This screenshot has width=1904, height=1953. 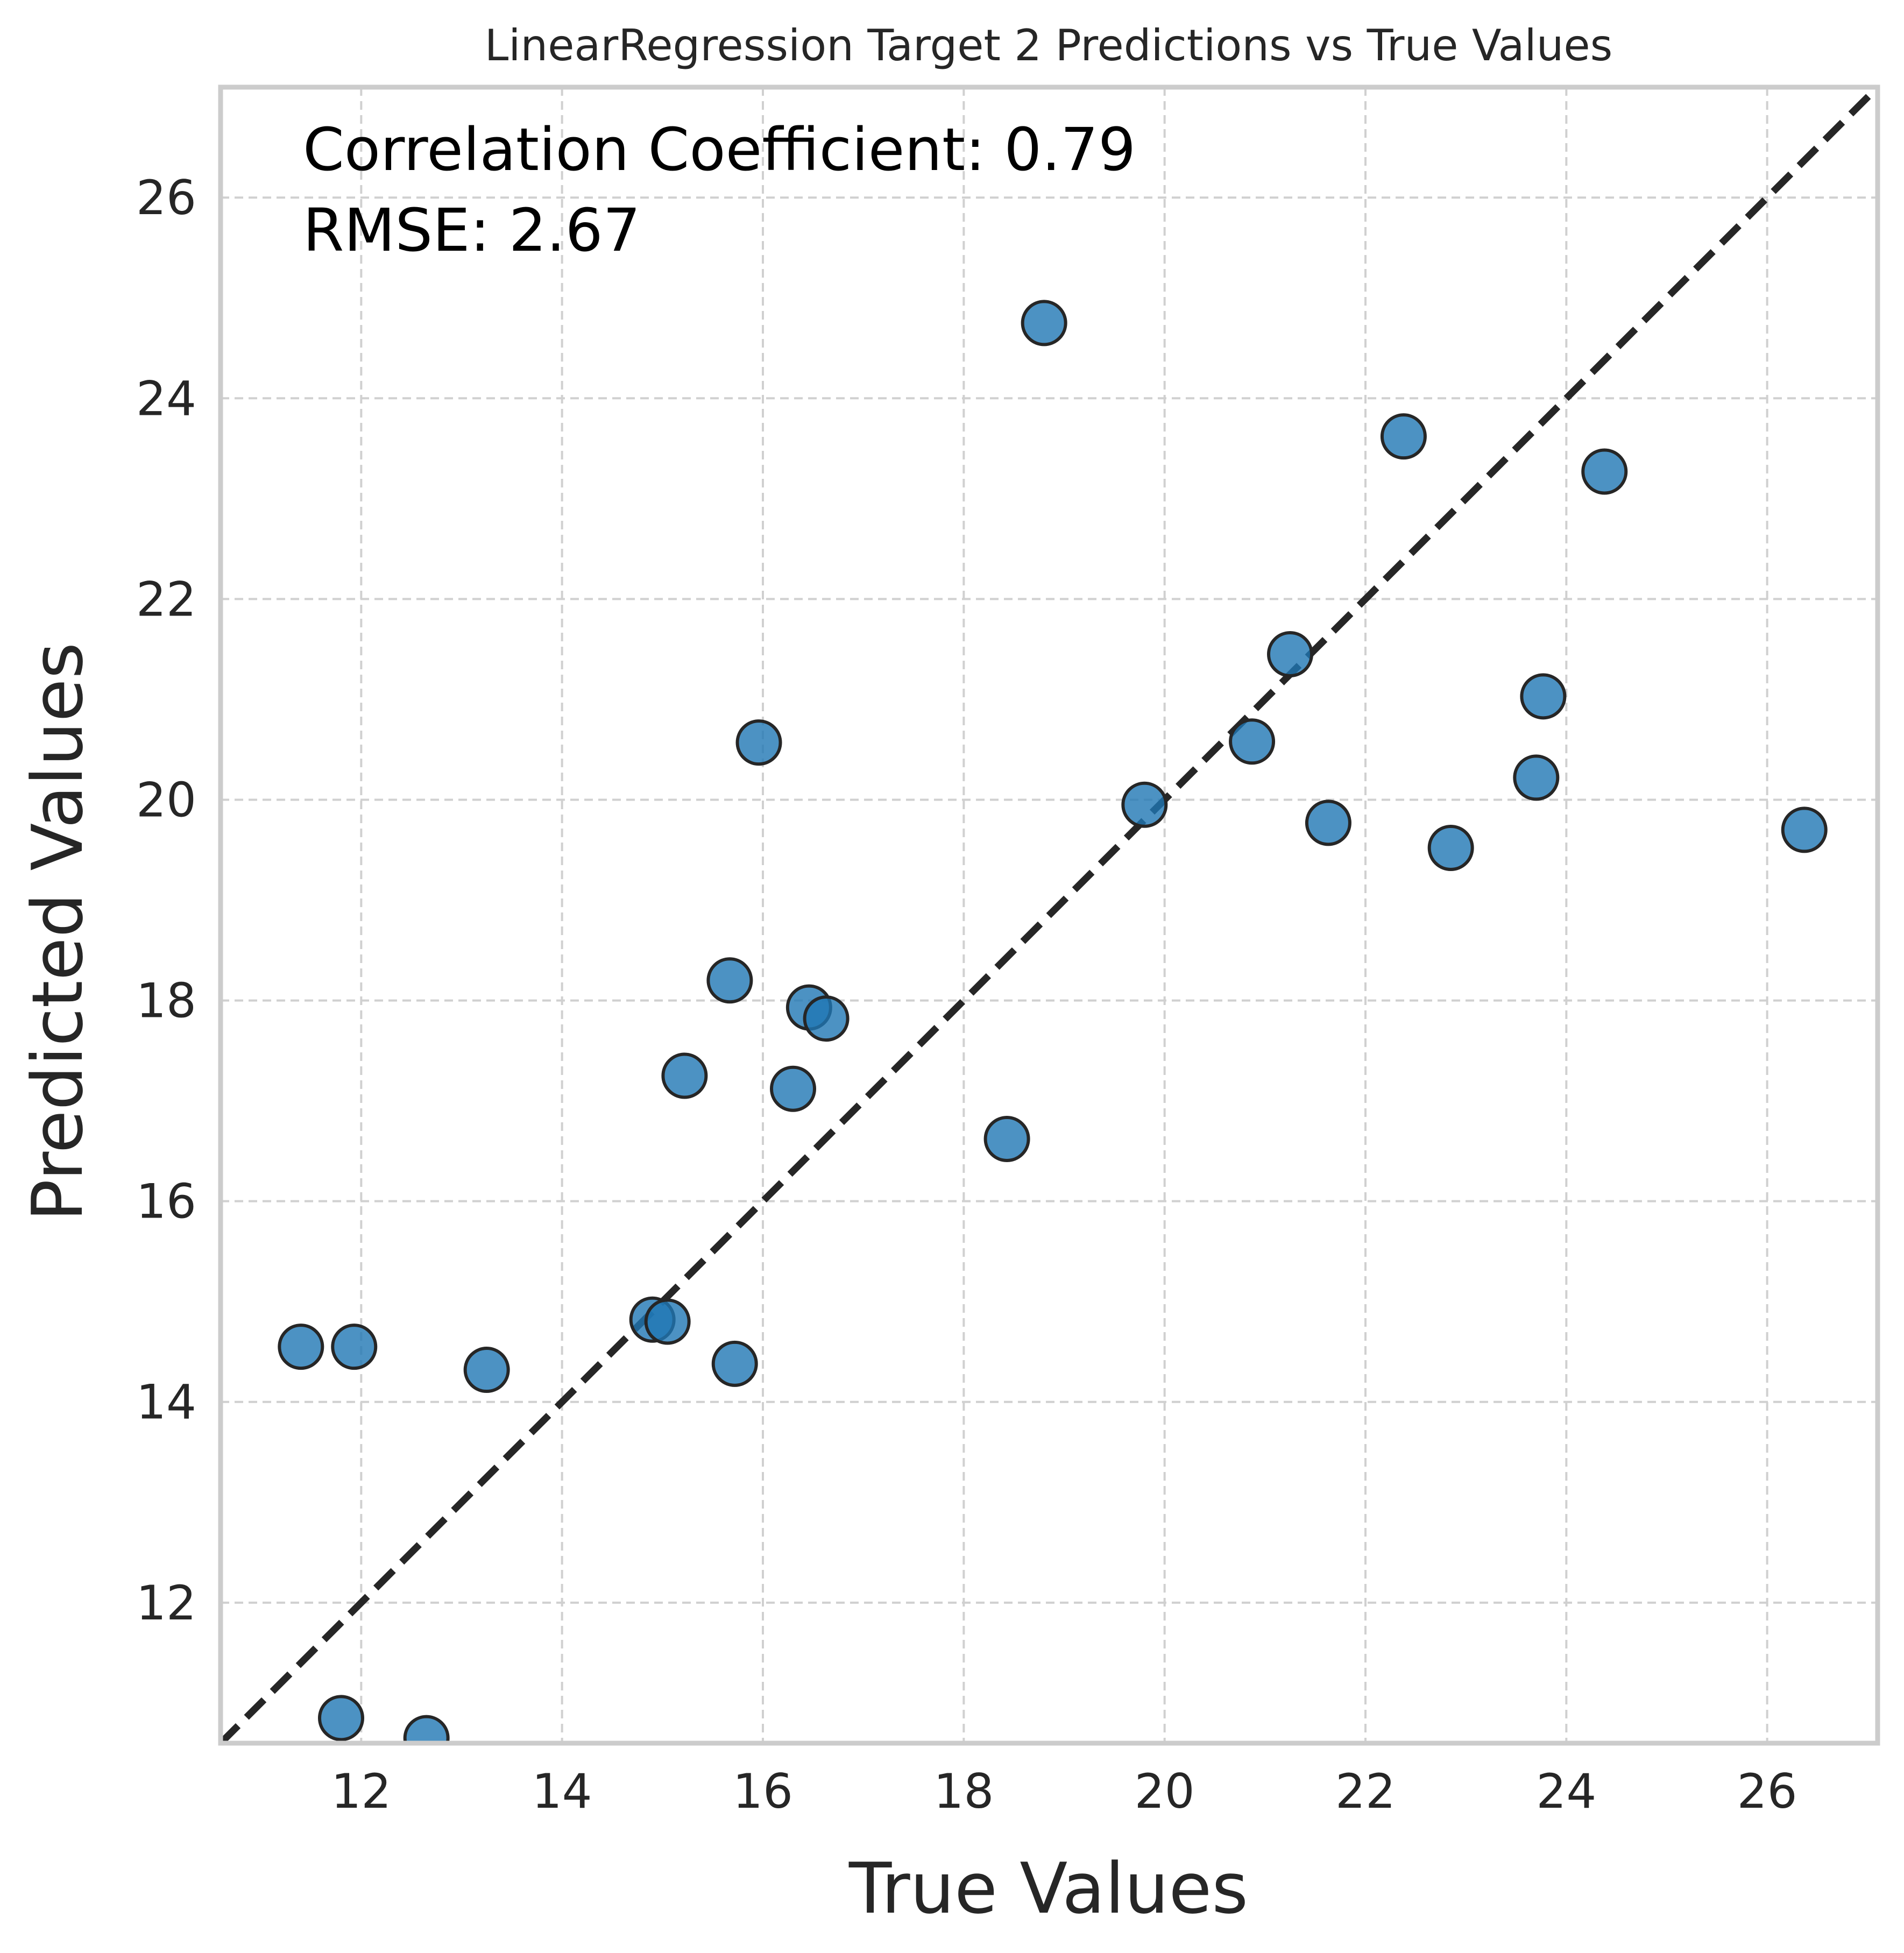 I want to click on correlation-annotation: Correlation Coefficient: 0.79, so click(x=719, y=149).